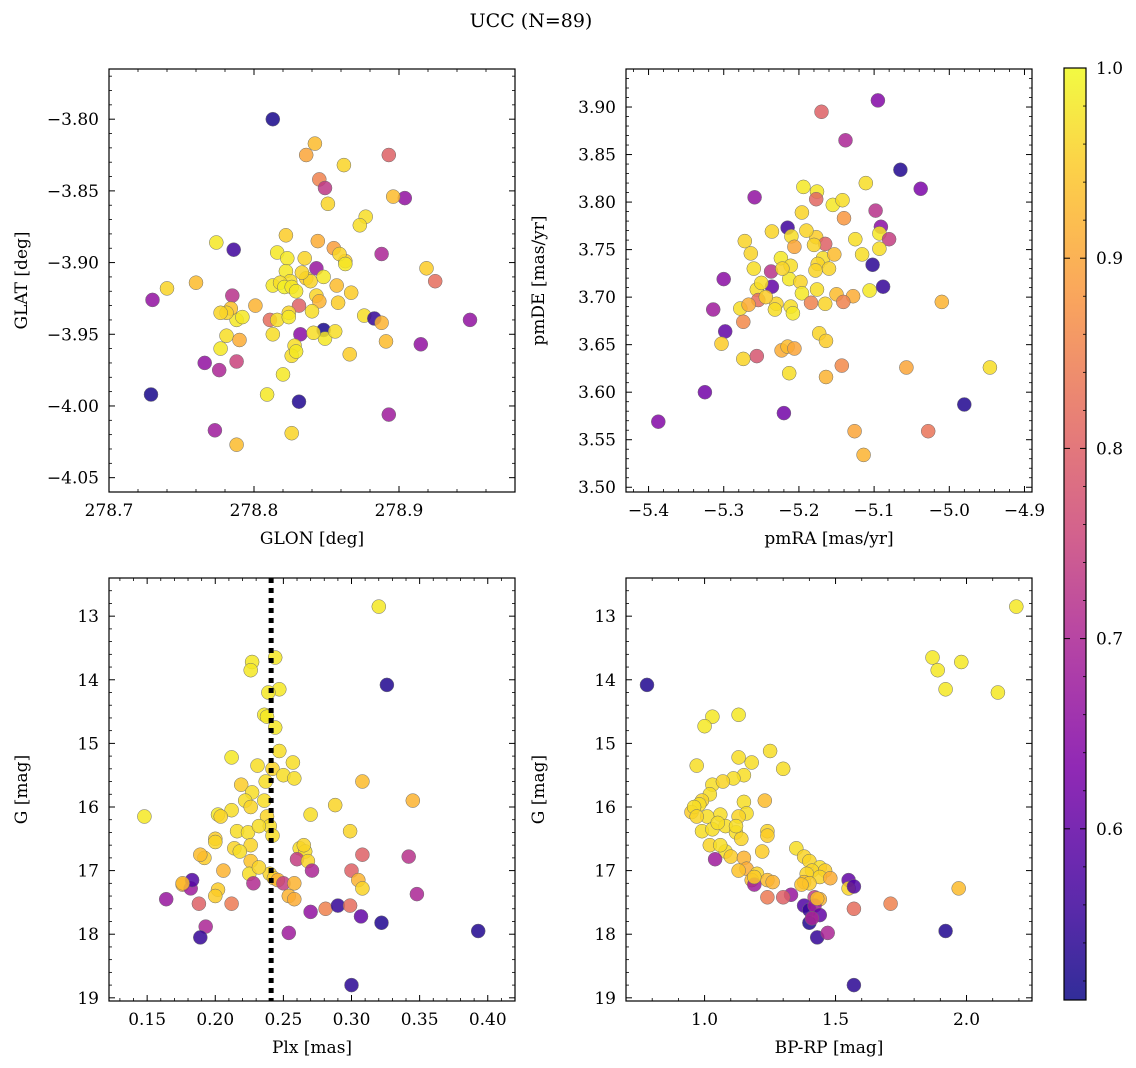  I want to click on x-tick-label: 2.0, so click(966, 1020).